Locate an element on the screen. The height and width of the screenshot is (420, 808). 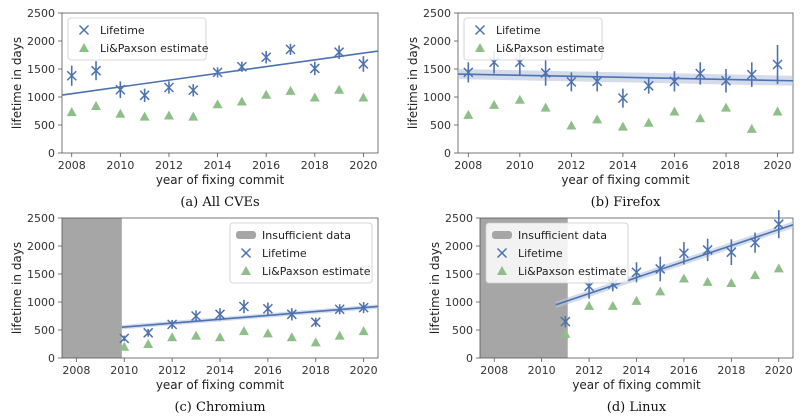
x-tick-label: 2010 is located at coordinates (542, 370).